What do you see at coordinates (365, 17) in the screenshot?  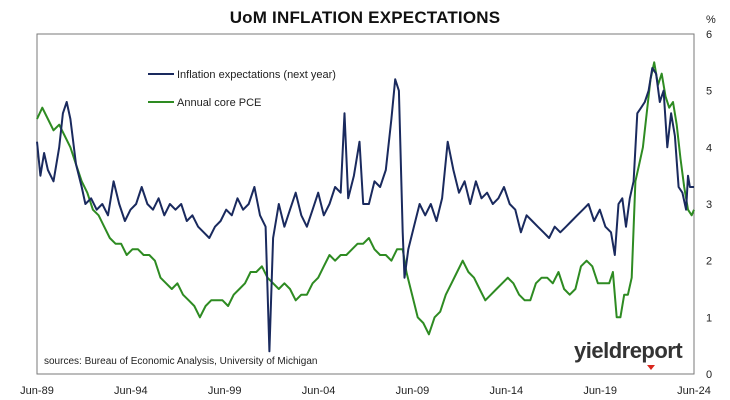 I see `chart-title: UoM INFLATION EXPECTATIONS` at bounding box center [365, 17].